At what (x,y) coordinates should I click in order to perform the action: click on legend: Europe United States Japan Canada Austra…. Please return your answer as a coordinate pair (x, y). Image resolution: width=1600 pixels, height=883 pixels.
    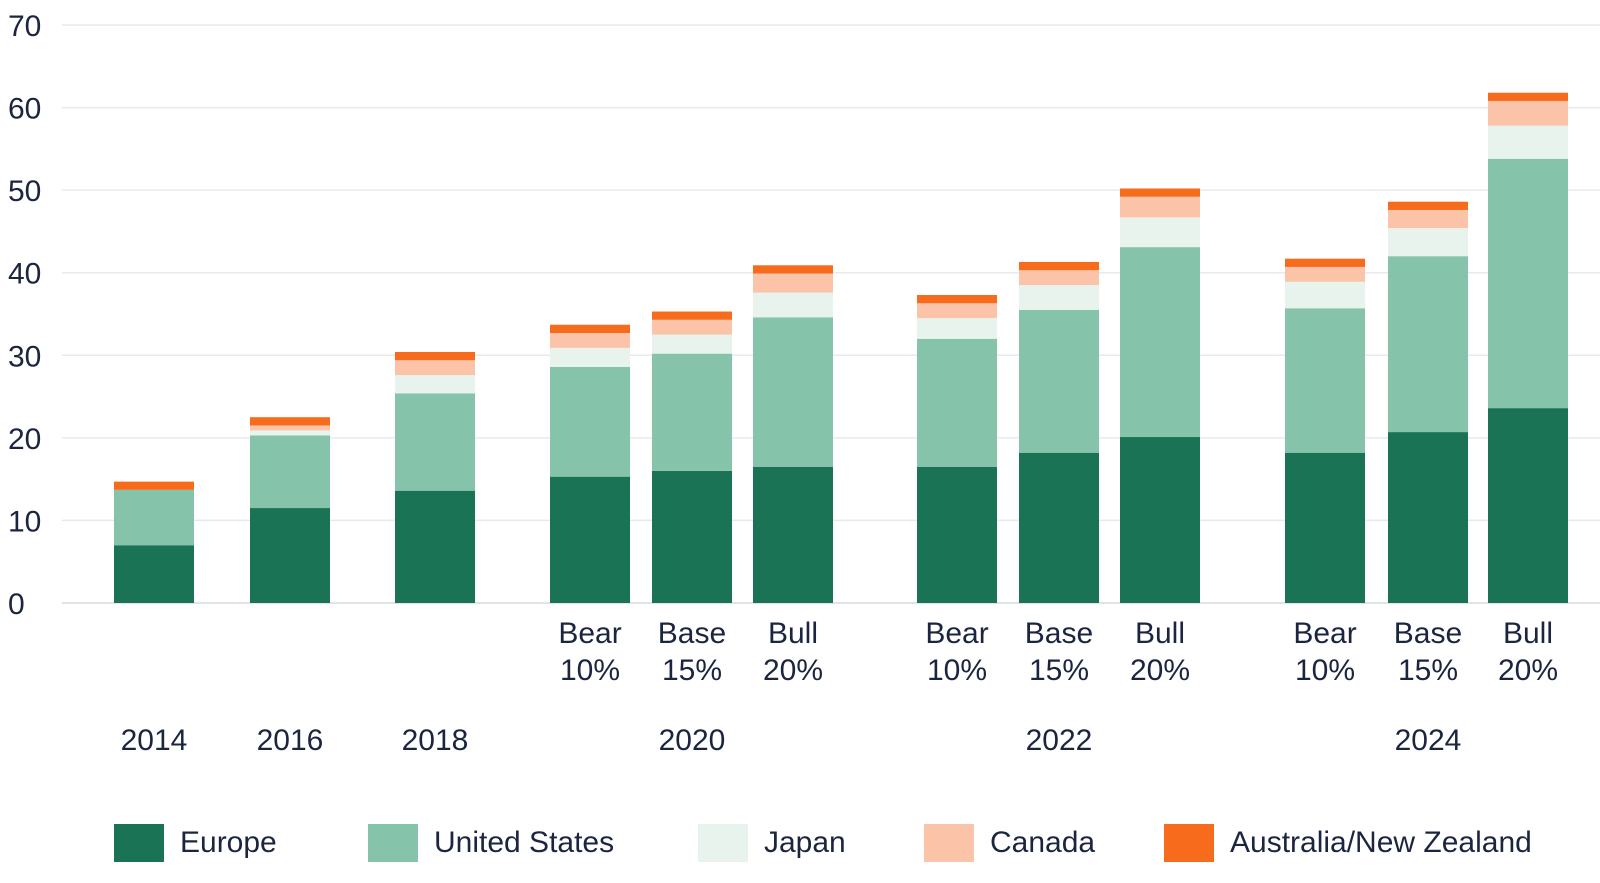
    Looking at the image, I should click on (800, 843).